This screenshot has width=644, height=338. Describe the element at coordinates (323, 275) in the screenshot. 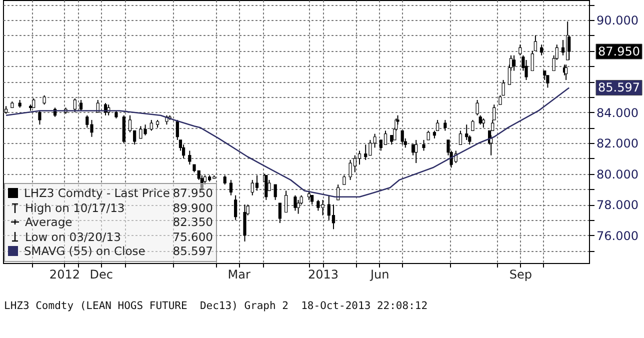

I see `x-tick-label: 2013` at that location.